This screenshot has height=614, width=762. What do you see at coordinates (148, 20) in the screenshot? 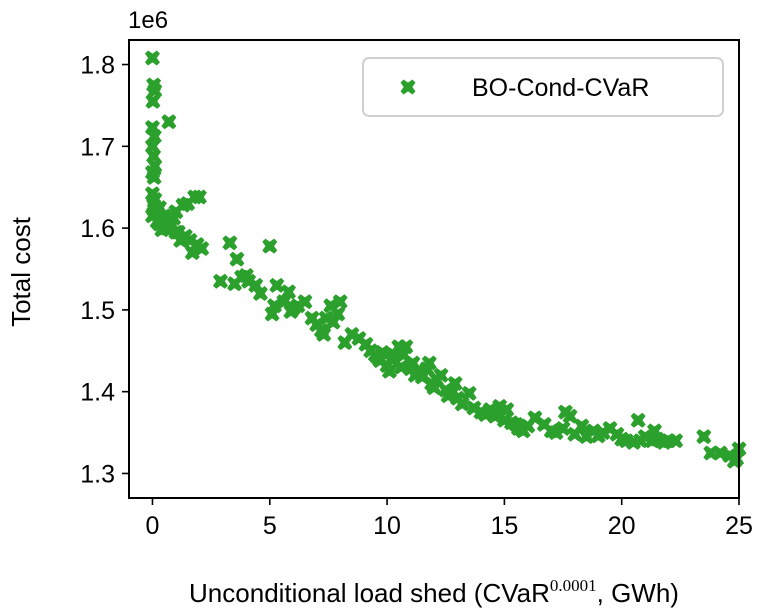
I see `y-offset-label: 1e6` at bounding box center [148, 20].